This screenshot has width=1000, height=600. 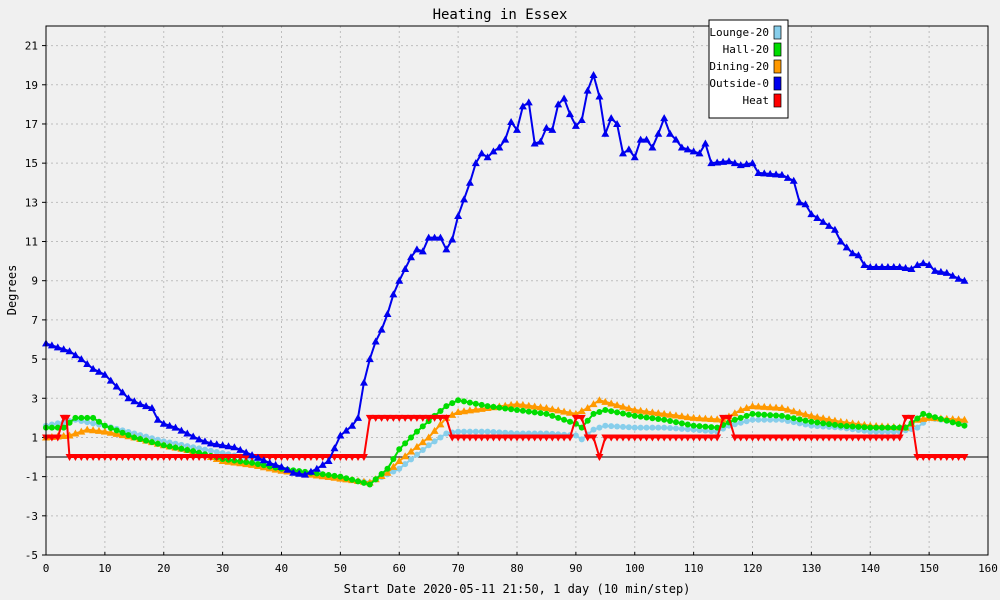 I want to click on legend-swatch, so click(x=777, y=32).